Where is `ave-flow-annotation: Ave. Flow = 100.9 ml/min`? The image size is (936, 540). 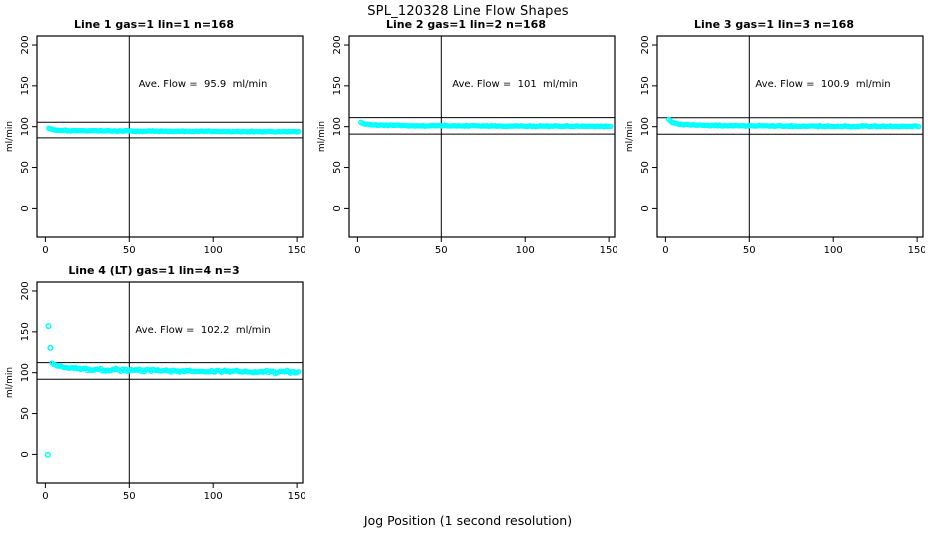
ave-flow-annotation: Ave. Flow = 100.9 ml/min is located at coordinates (823, 84).